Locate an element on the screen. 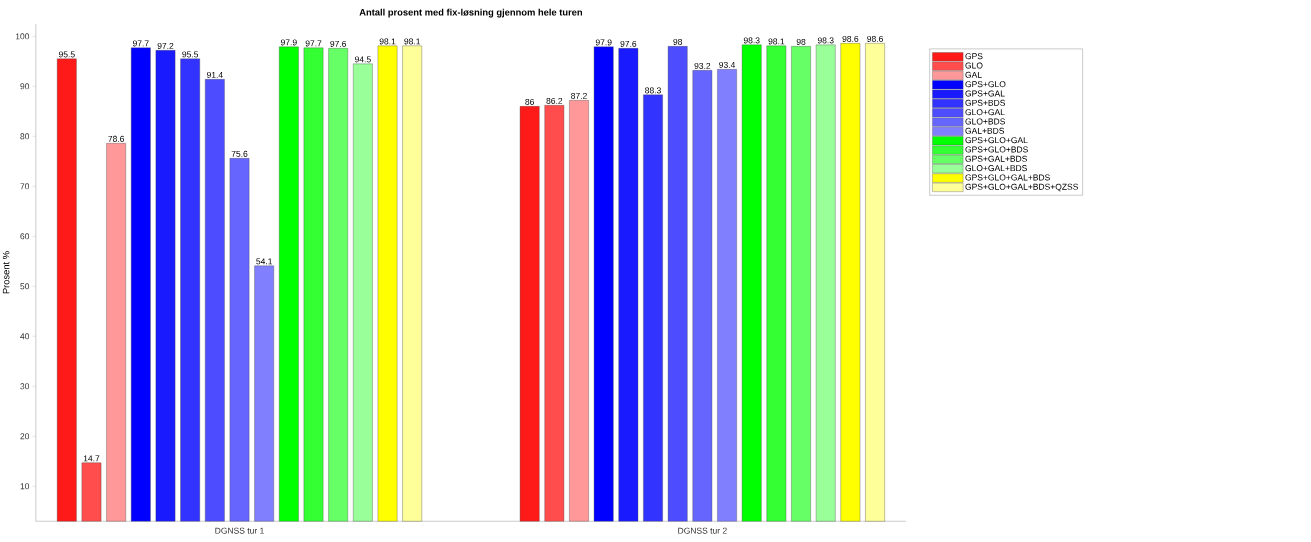 The width and height of the screenshot is (1311, 542). legend-label: GPS+GLO+GAL+BDS+QZSS is located at coordinates (1021, 187).